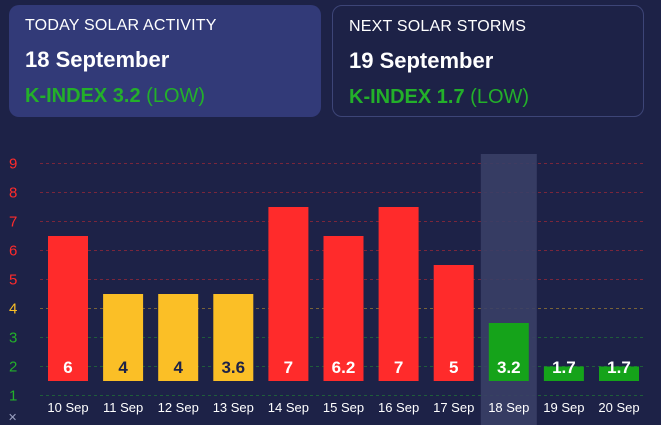  What do you see at coordinates (564, 367) in the screenshot?
I see `value-label-9: 1.7` at bounding box center [564, 367].